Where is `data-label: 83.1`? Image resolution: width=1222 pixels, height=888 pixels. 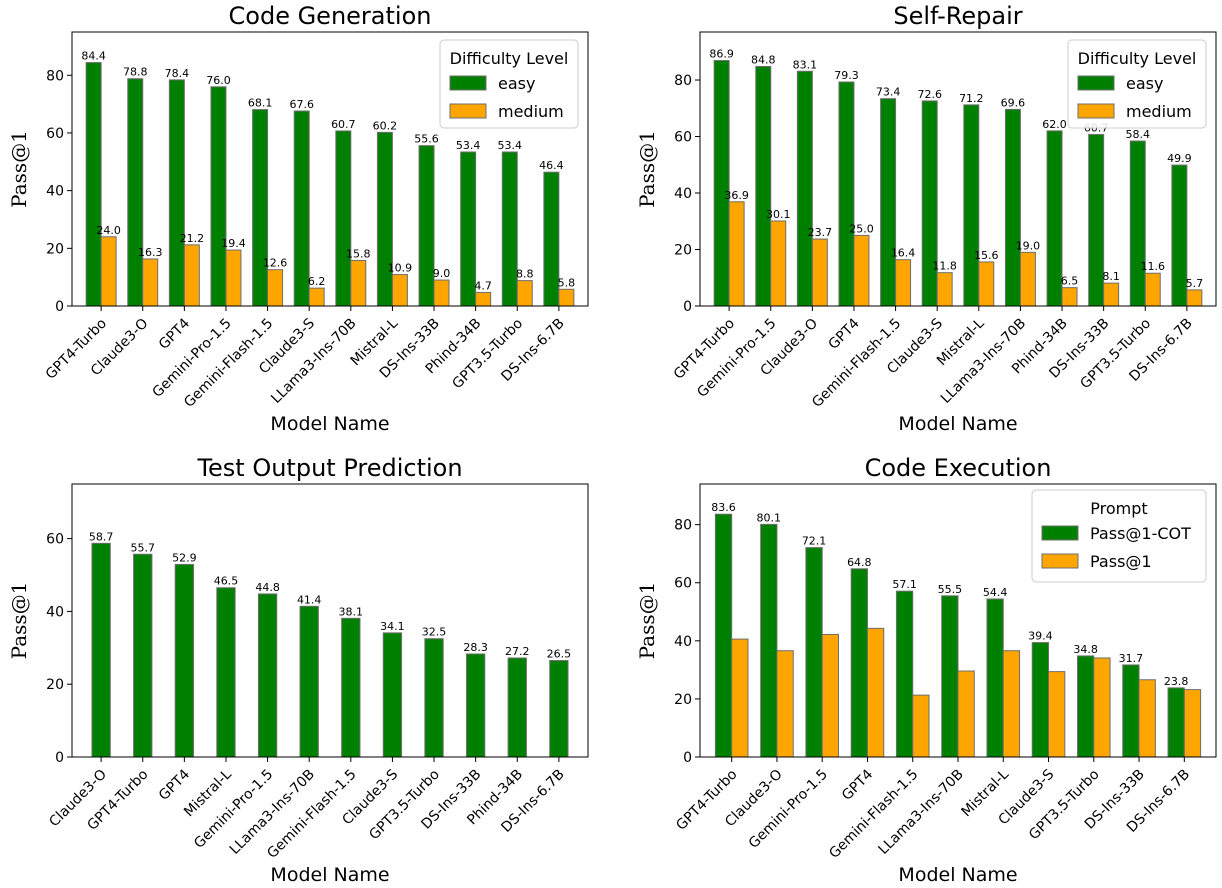
data-label: 83.1 is located at coordinates (805, 64).